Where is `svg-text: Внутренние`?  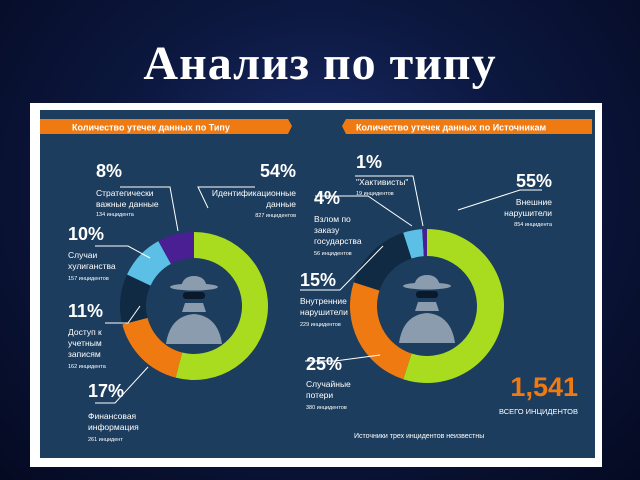
svg-text: Внутренние is located at coordinates (323, 301).